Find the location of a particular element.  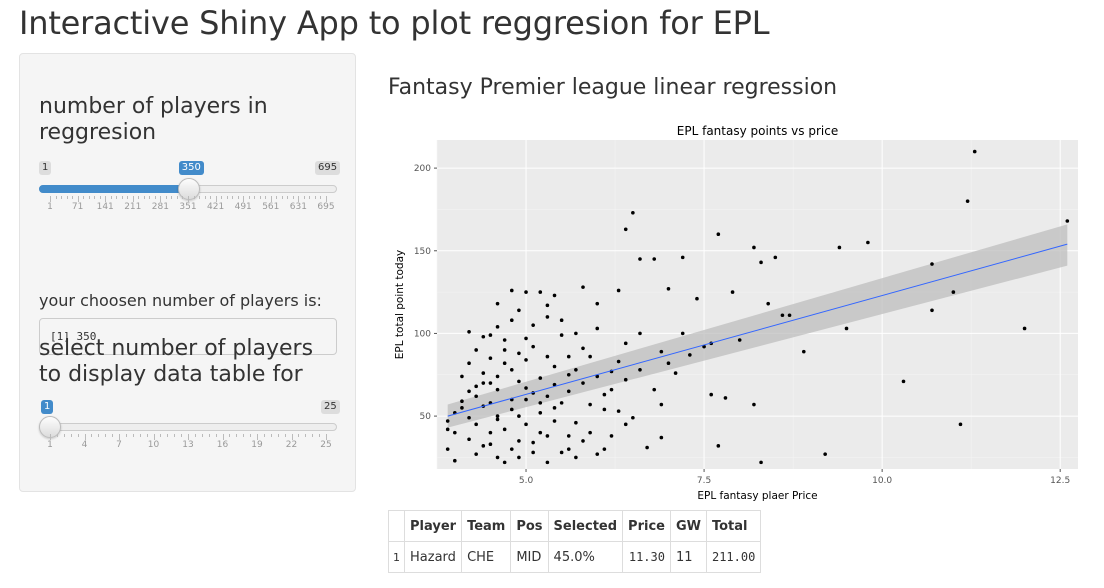

slider-tick-label: 10 is located at coordinates (153, 445).